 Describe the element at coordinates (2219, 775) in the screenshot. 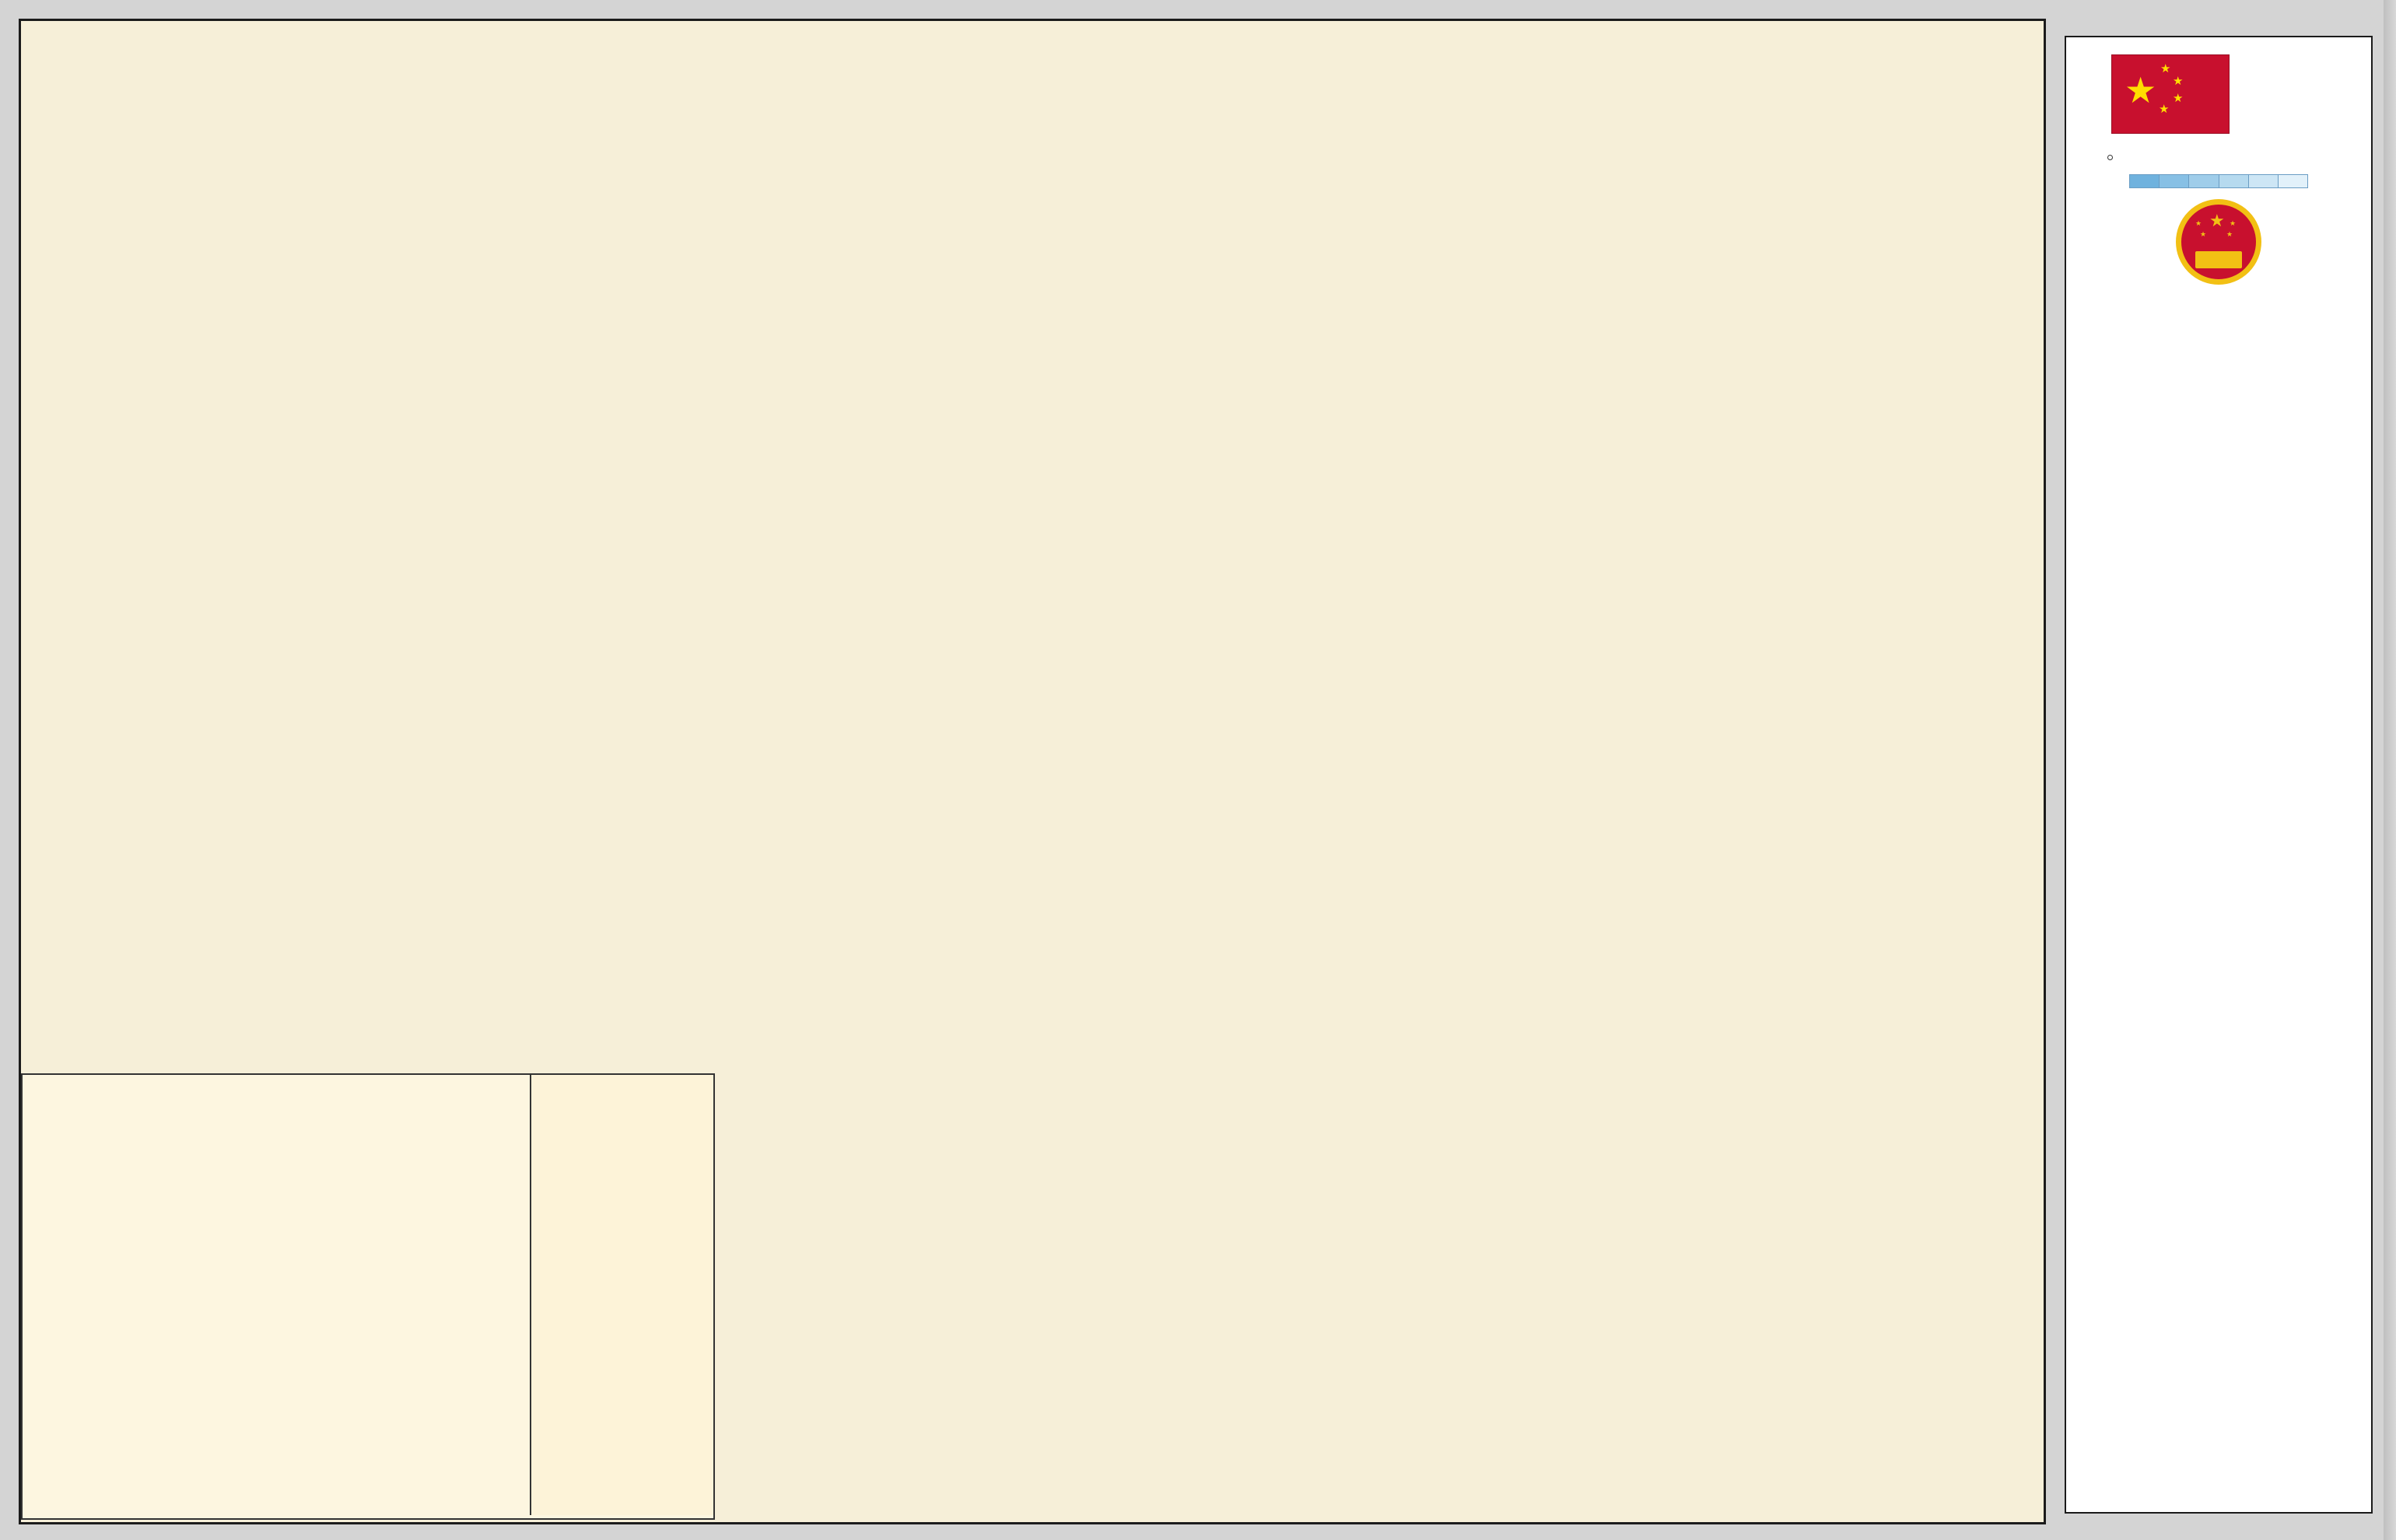

I see `legend-panel: ★ ★ ★ ★ ★` at that location.